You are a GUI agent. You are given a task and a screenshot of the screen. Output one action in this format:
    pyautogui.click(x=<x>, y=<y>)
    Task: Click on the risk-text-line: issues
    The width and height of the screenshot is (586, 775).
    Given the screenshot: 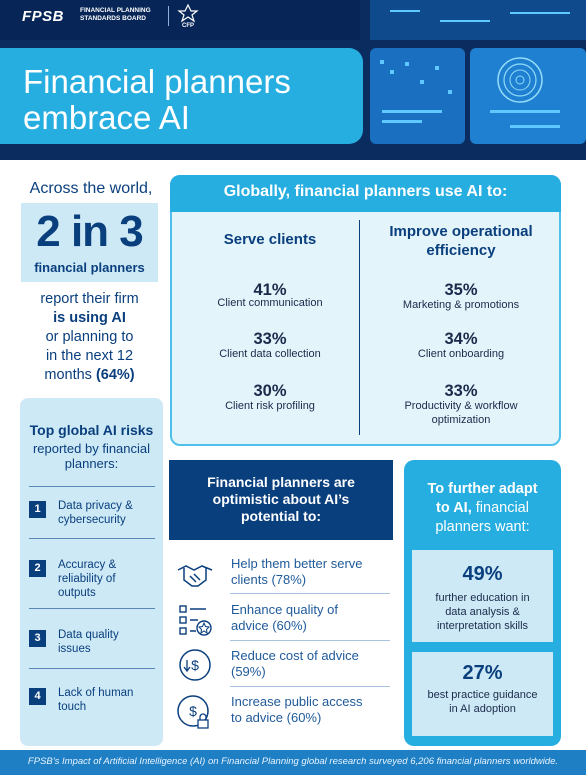 What is the action you would take?
    pyautogui.click(x=74, y=649)
    